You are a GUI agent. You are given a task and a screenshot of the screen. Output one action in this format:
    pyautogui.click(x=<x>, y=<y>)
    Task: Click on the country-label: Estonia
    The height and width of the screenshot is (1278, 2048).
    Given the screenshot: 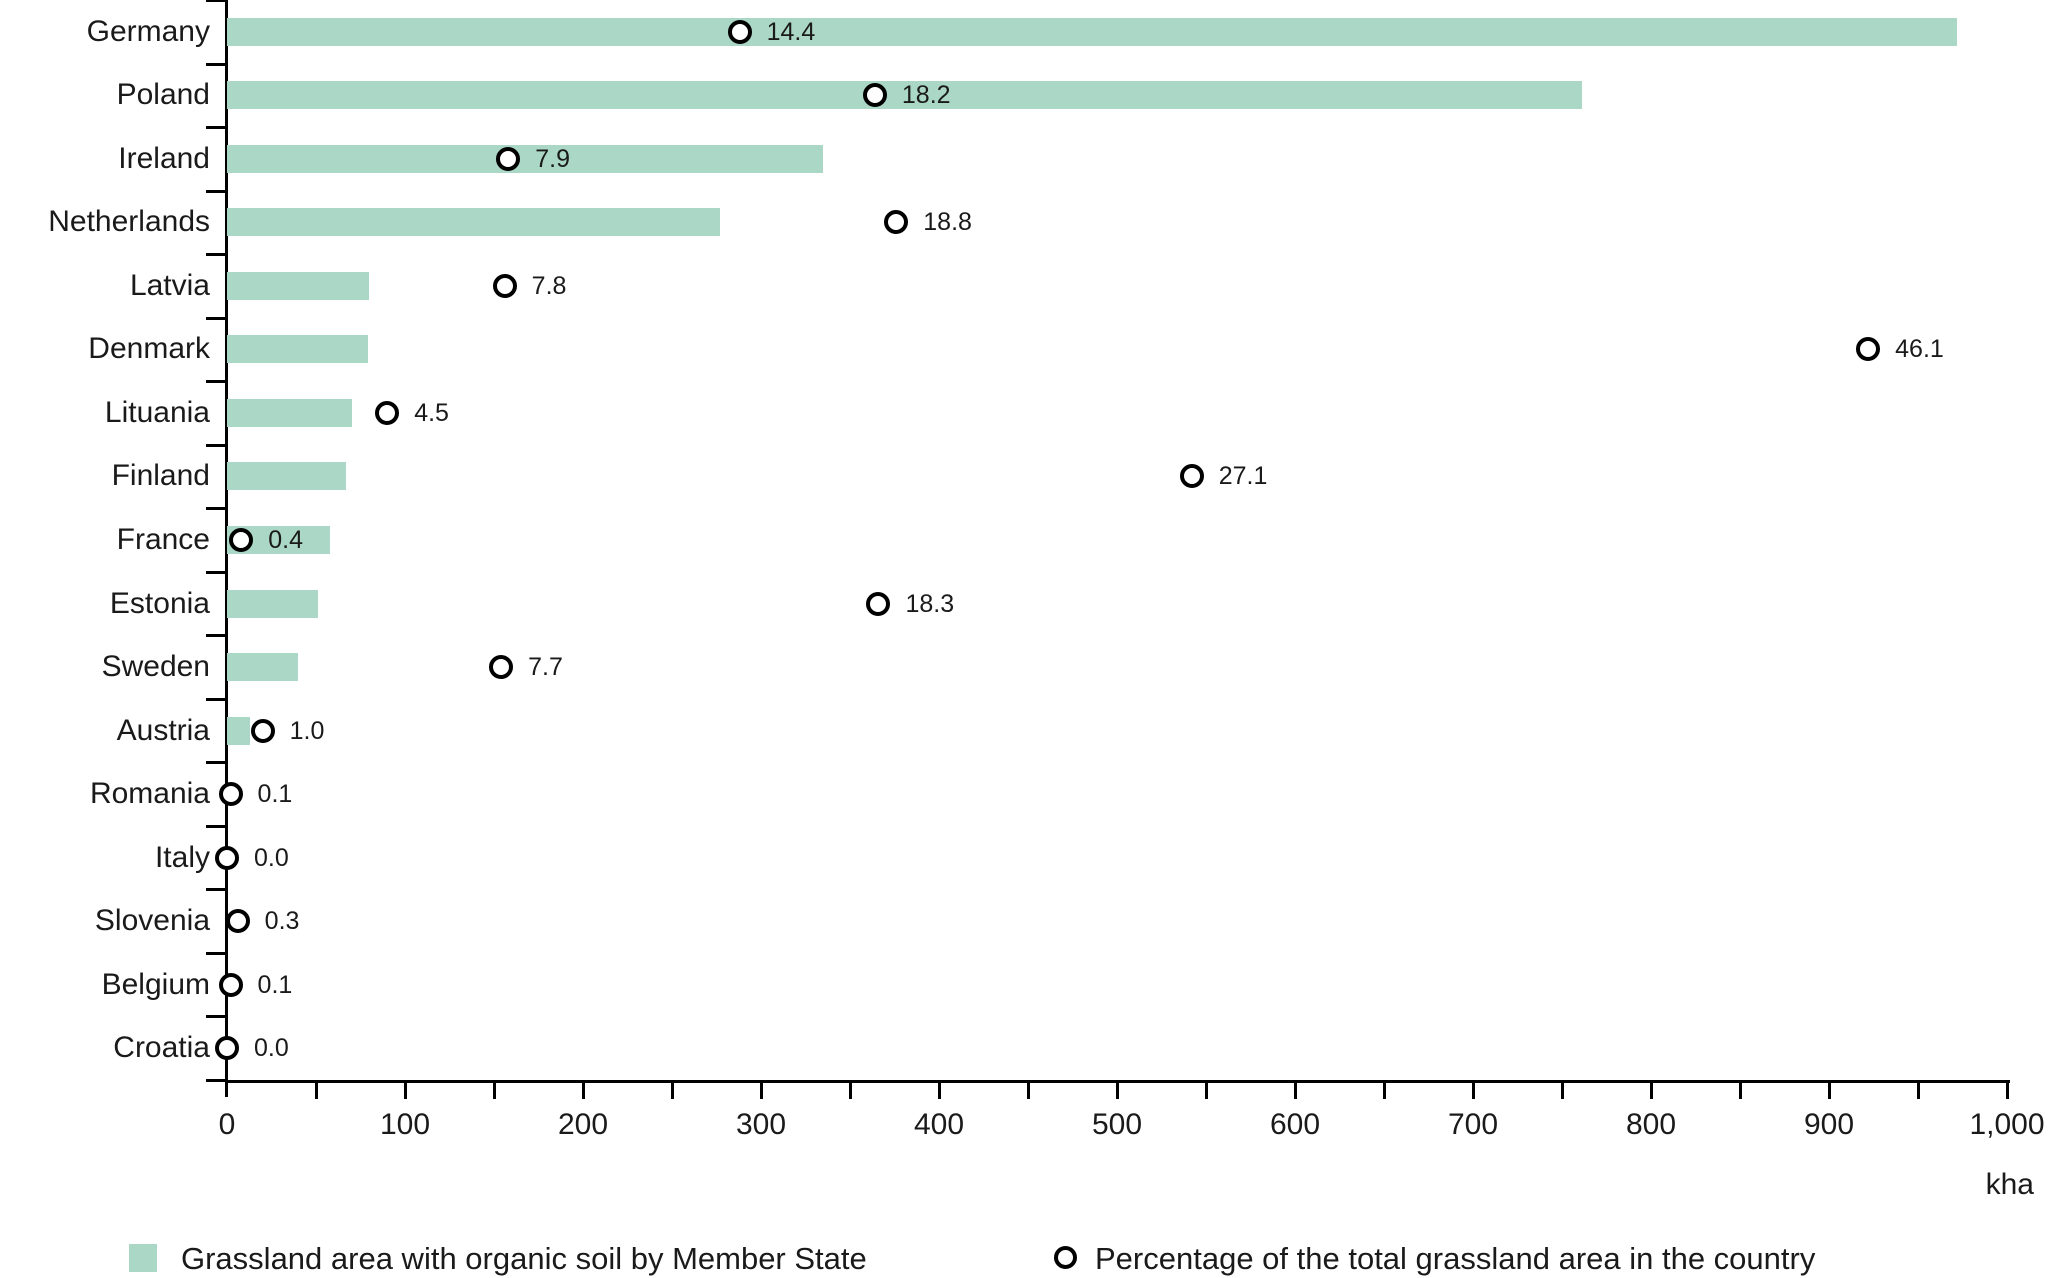 What is the action you would take?
    pyautogui.click(x=159, y=603)
    